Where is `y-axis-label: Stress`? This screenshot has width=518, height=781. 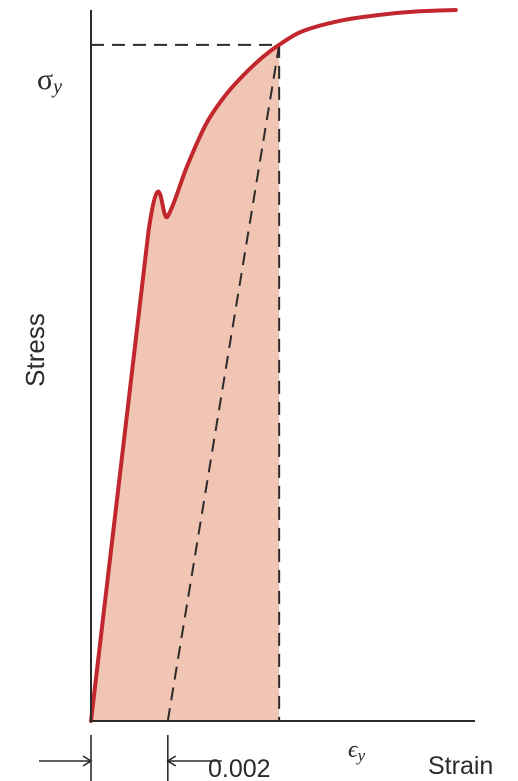
y-axis-label: Stress is located at coordinates (35, 350).